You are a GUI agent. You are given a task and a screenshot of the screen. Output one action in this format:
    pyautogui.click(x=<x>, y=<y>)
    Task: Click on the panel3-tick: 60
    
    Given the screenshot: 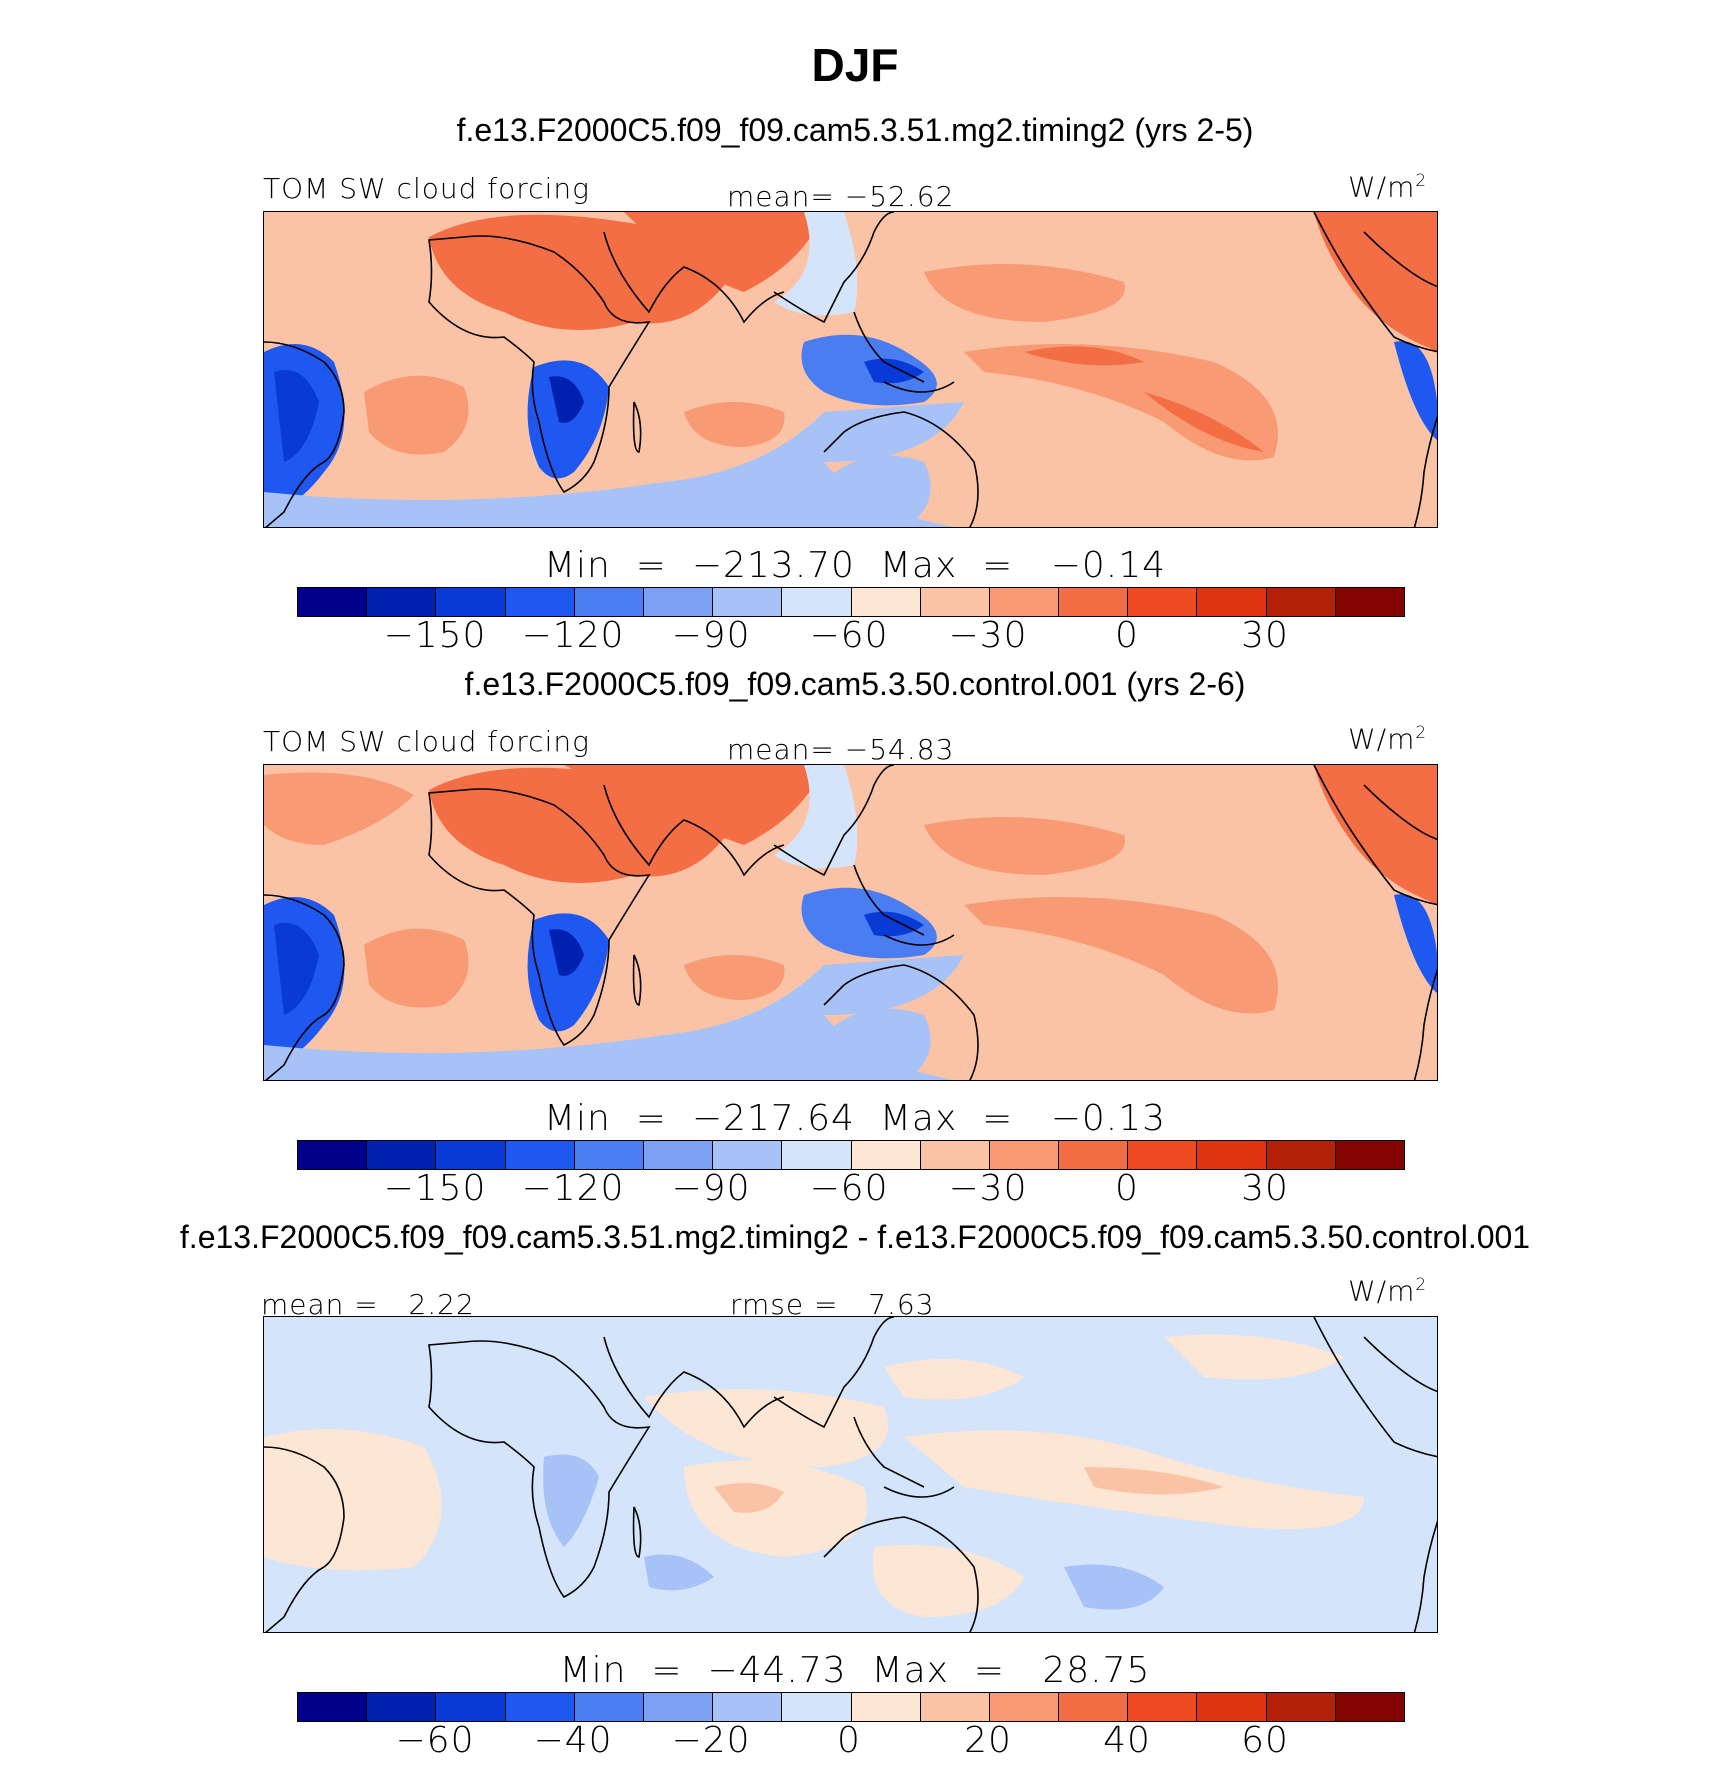 What is the action you would take?
    pyautogui.click(x=1265, y=1740)
    